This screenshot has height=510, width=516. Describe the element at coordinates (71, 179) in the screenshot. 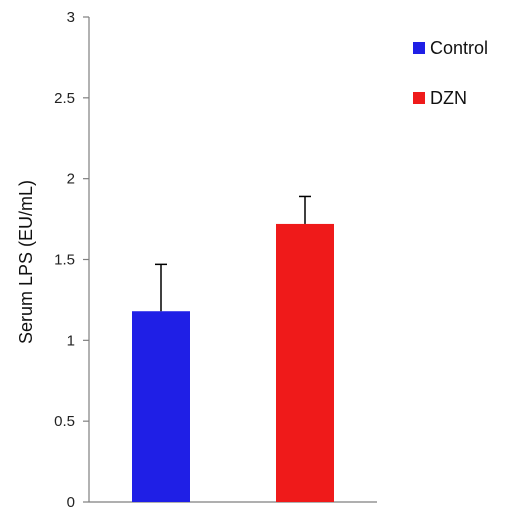

I see `y-tick-label: 2` at that location.